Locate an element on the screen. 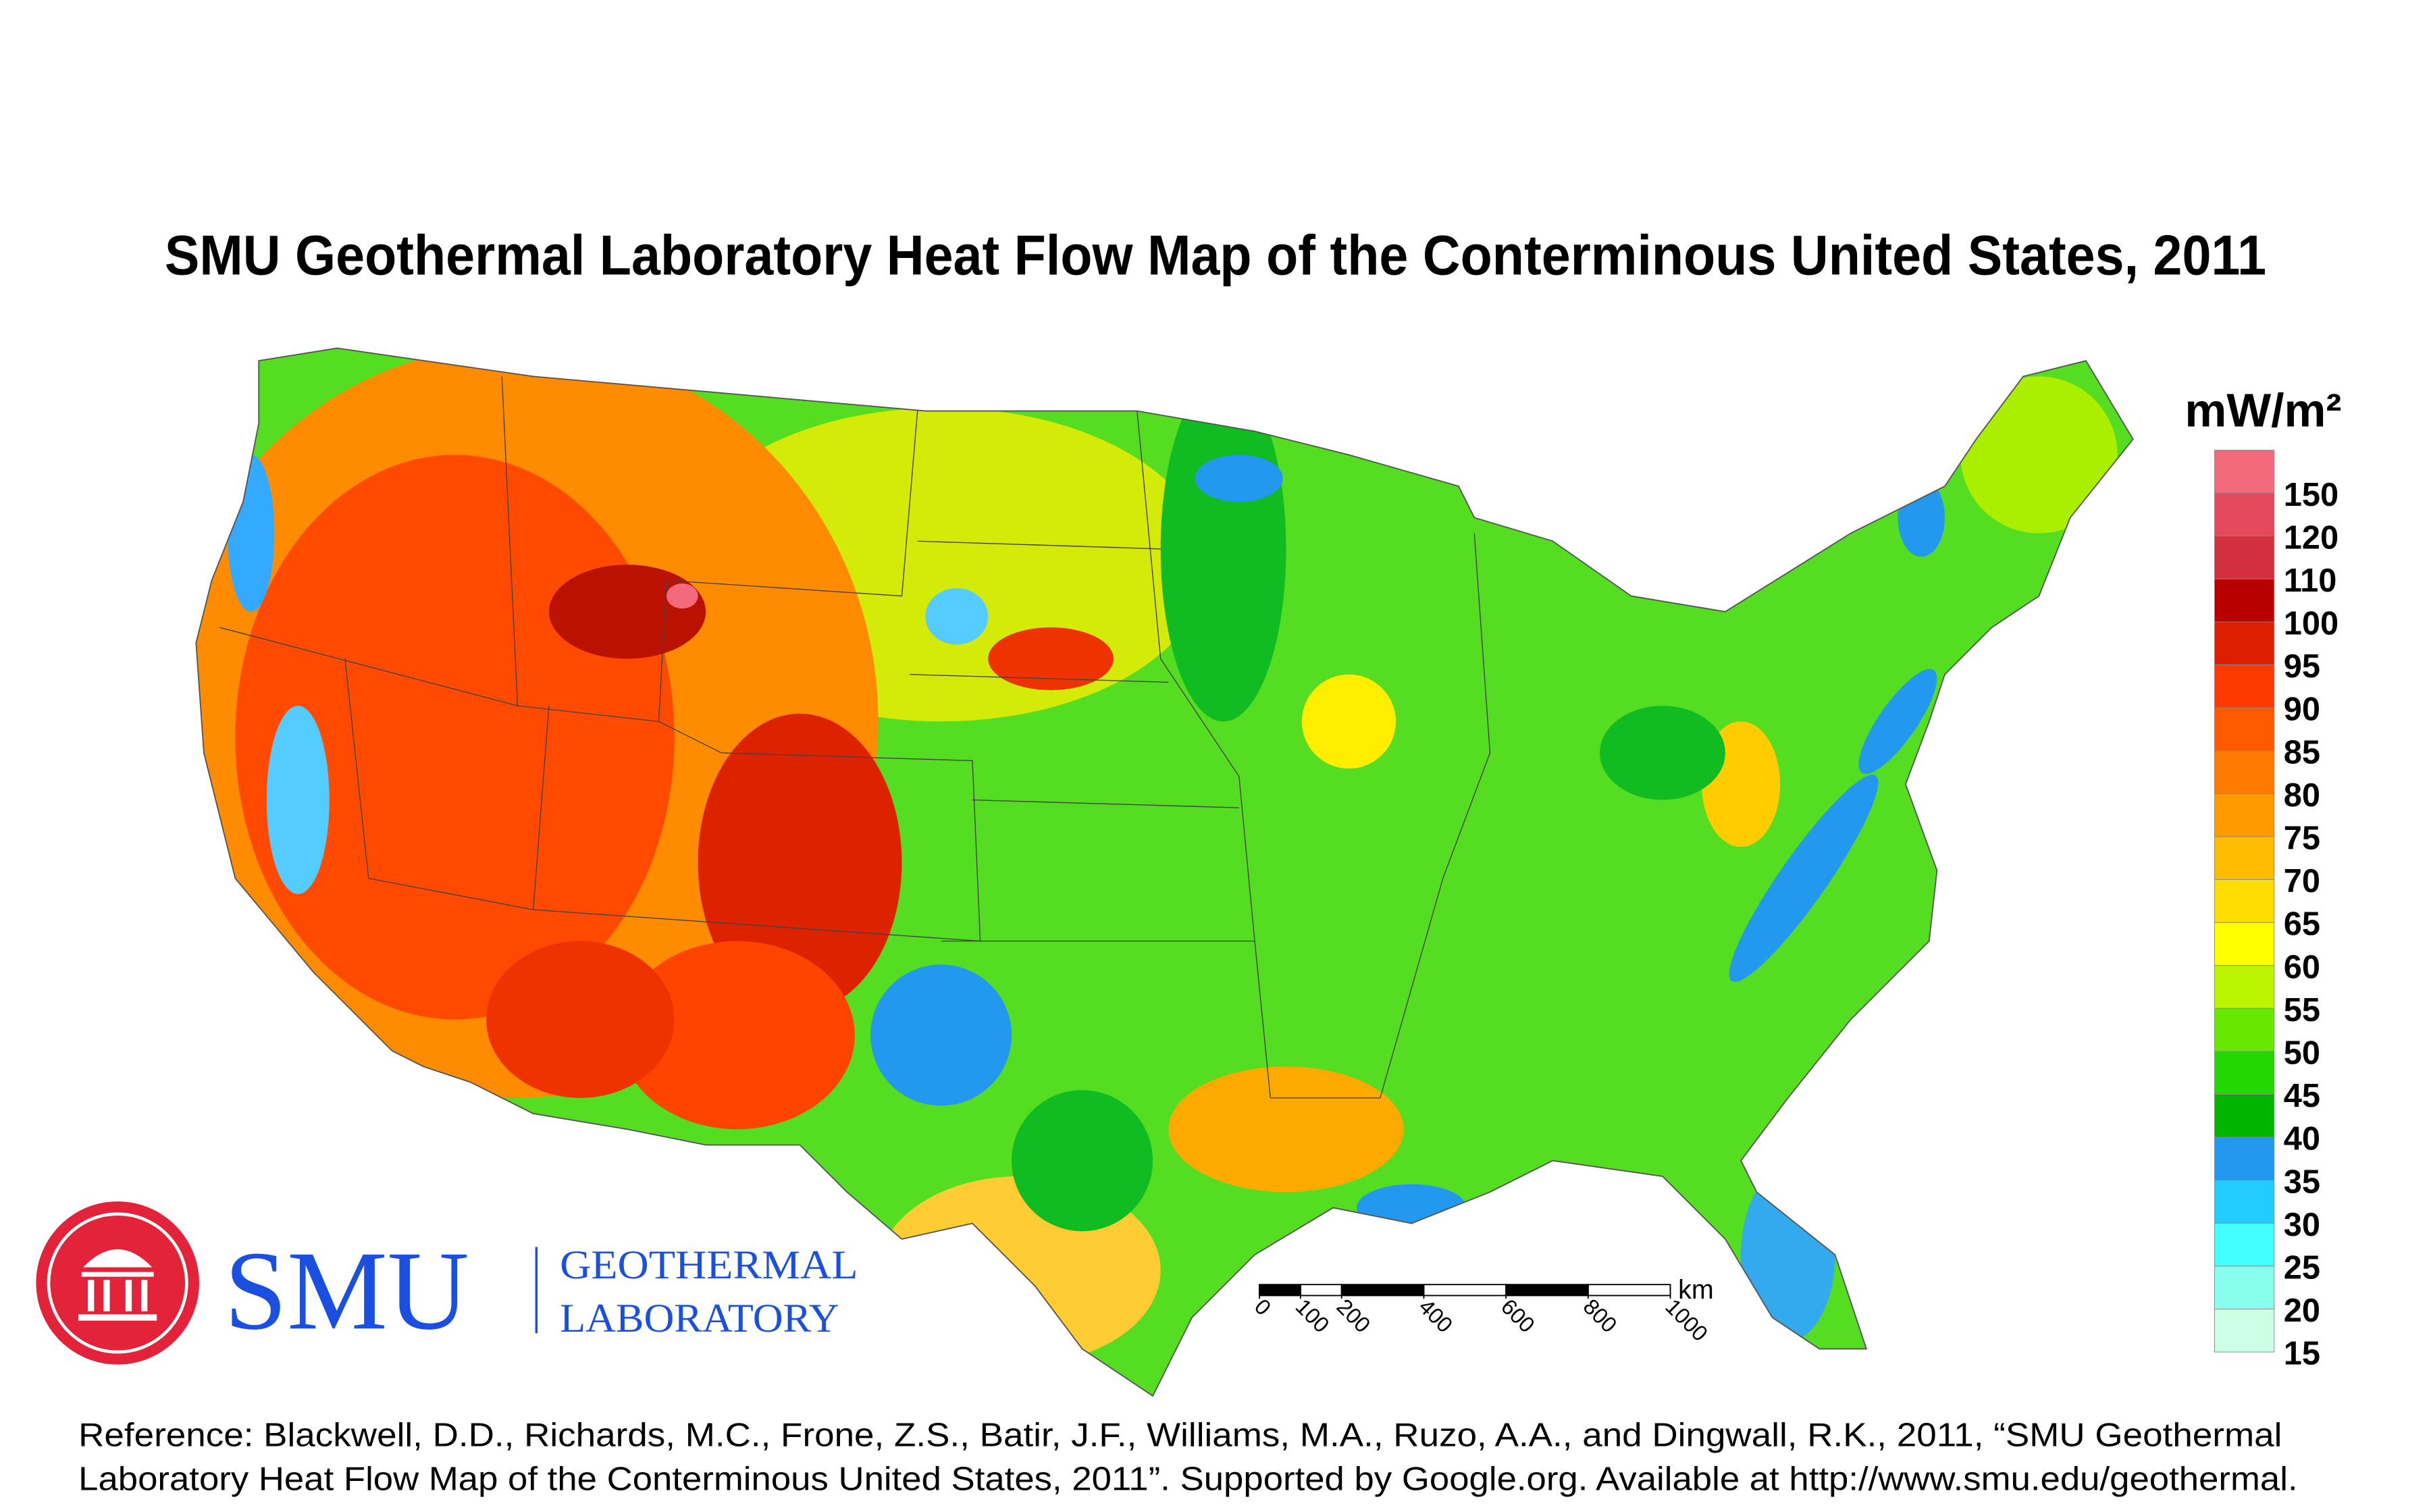 The image size is (2431, 1512). logo-line: LABORATORY is located at coordinates (699, 1318).